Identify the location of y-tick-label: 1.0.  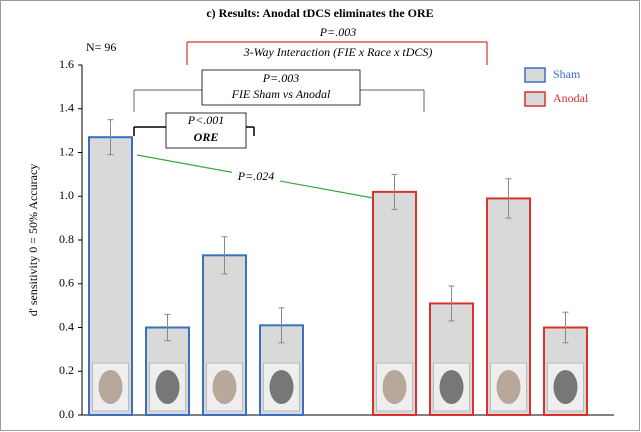
(66, 195).